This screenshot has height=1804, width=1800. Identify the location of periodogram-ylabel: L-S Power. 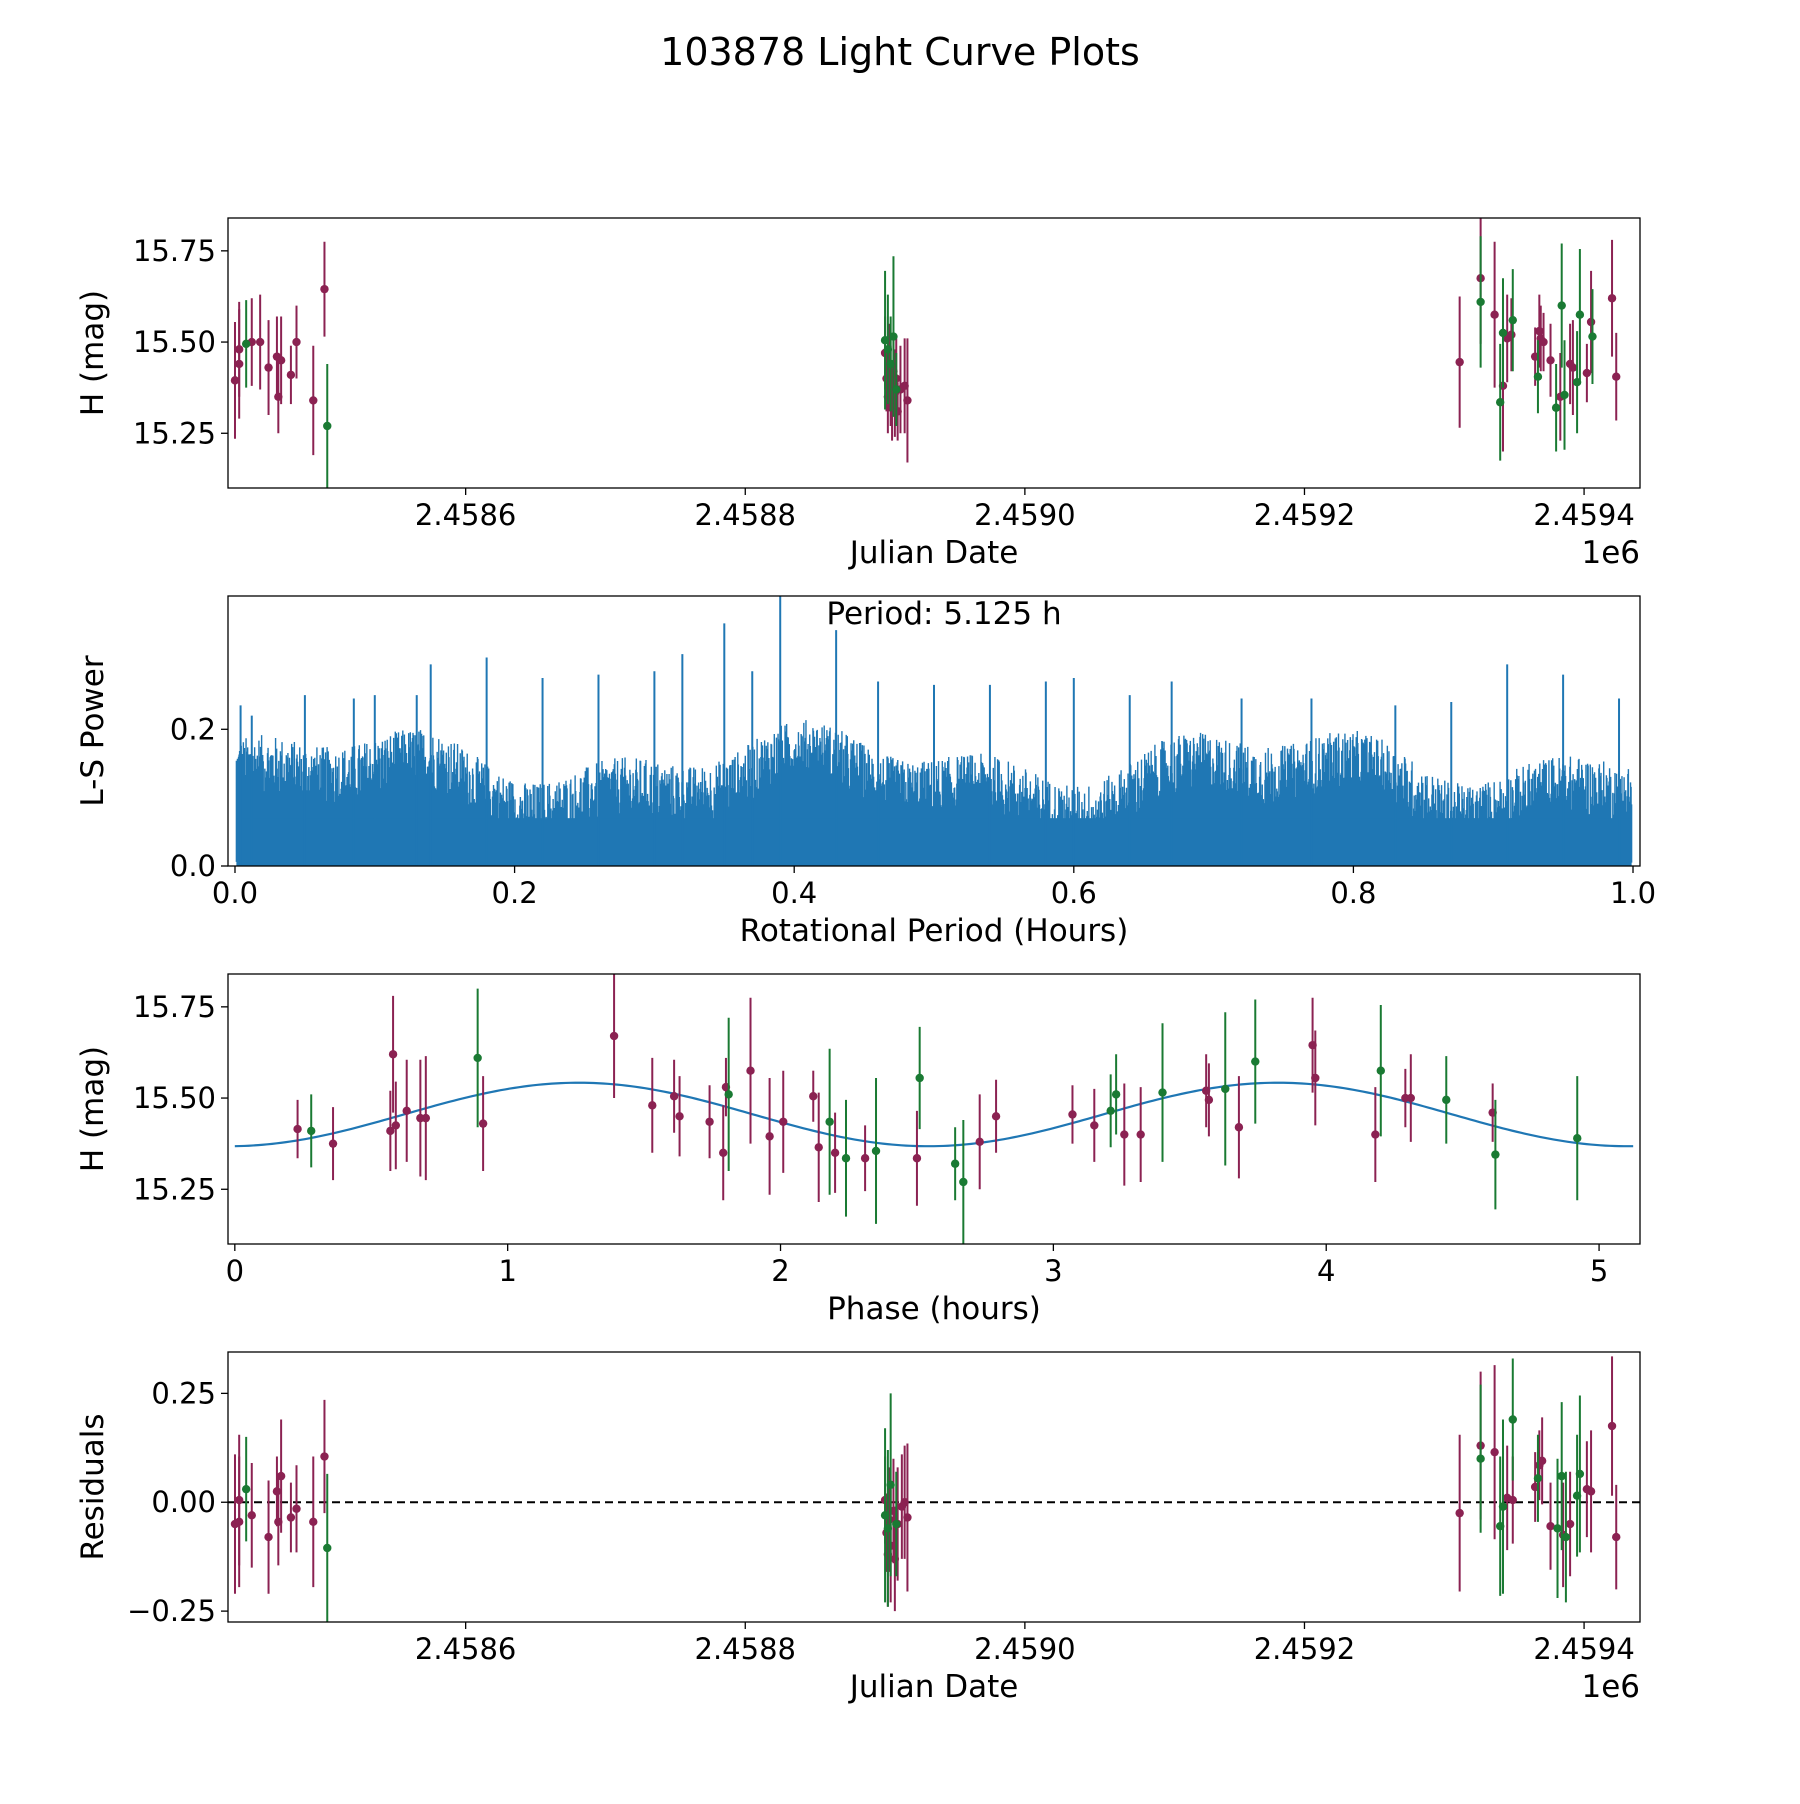
(93, 730).